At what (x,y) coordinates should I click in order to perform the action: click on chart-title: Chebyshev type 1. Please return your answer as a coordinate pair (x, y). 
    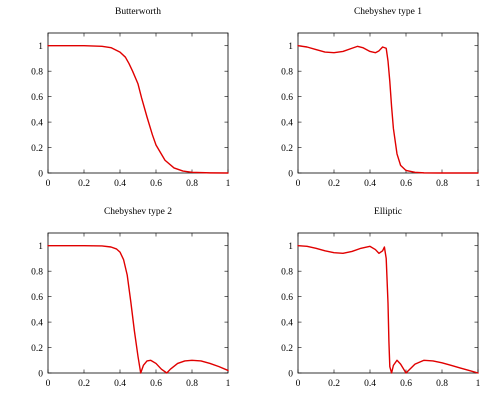
    Looking at the image, I should click on (388, 12).